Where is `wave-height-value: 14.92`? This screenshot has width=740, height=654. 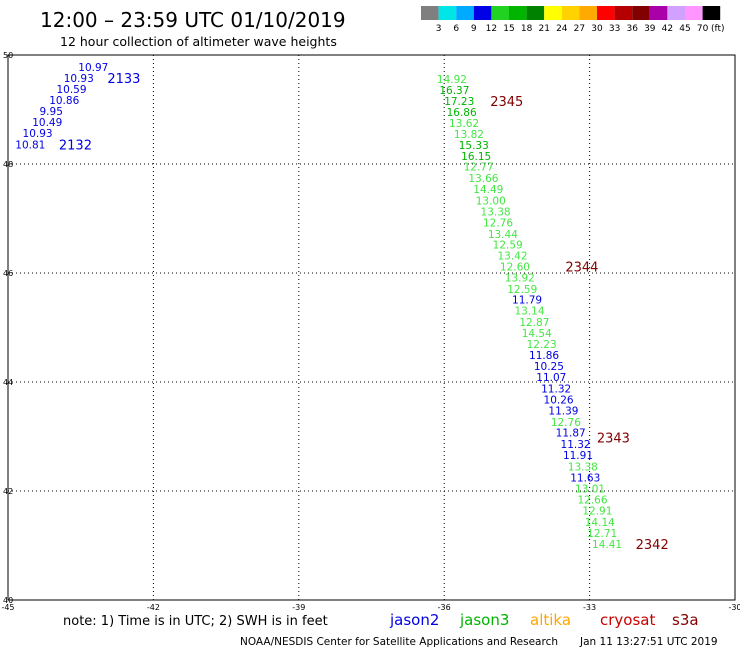 wave-height-value: 14.92 is located at coordinates (452, 80).